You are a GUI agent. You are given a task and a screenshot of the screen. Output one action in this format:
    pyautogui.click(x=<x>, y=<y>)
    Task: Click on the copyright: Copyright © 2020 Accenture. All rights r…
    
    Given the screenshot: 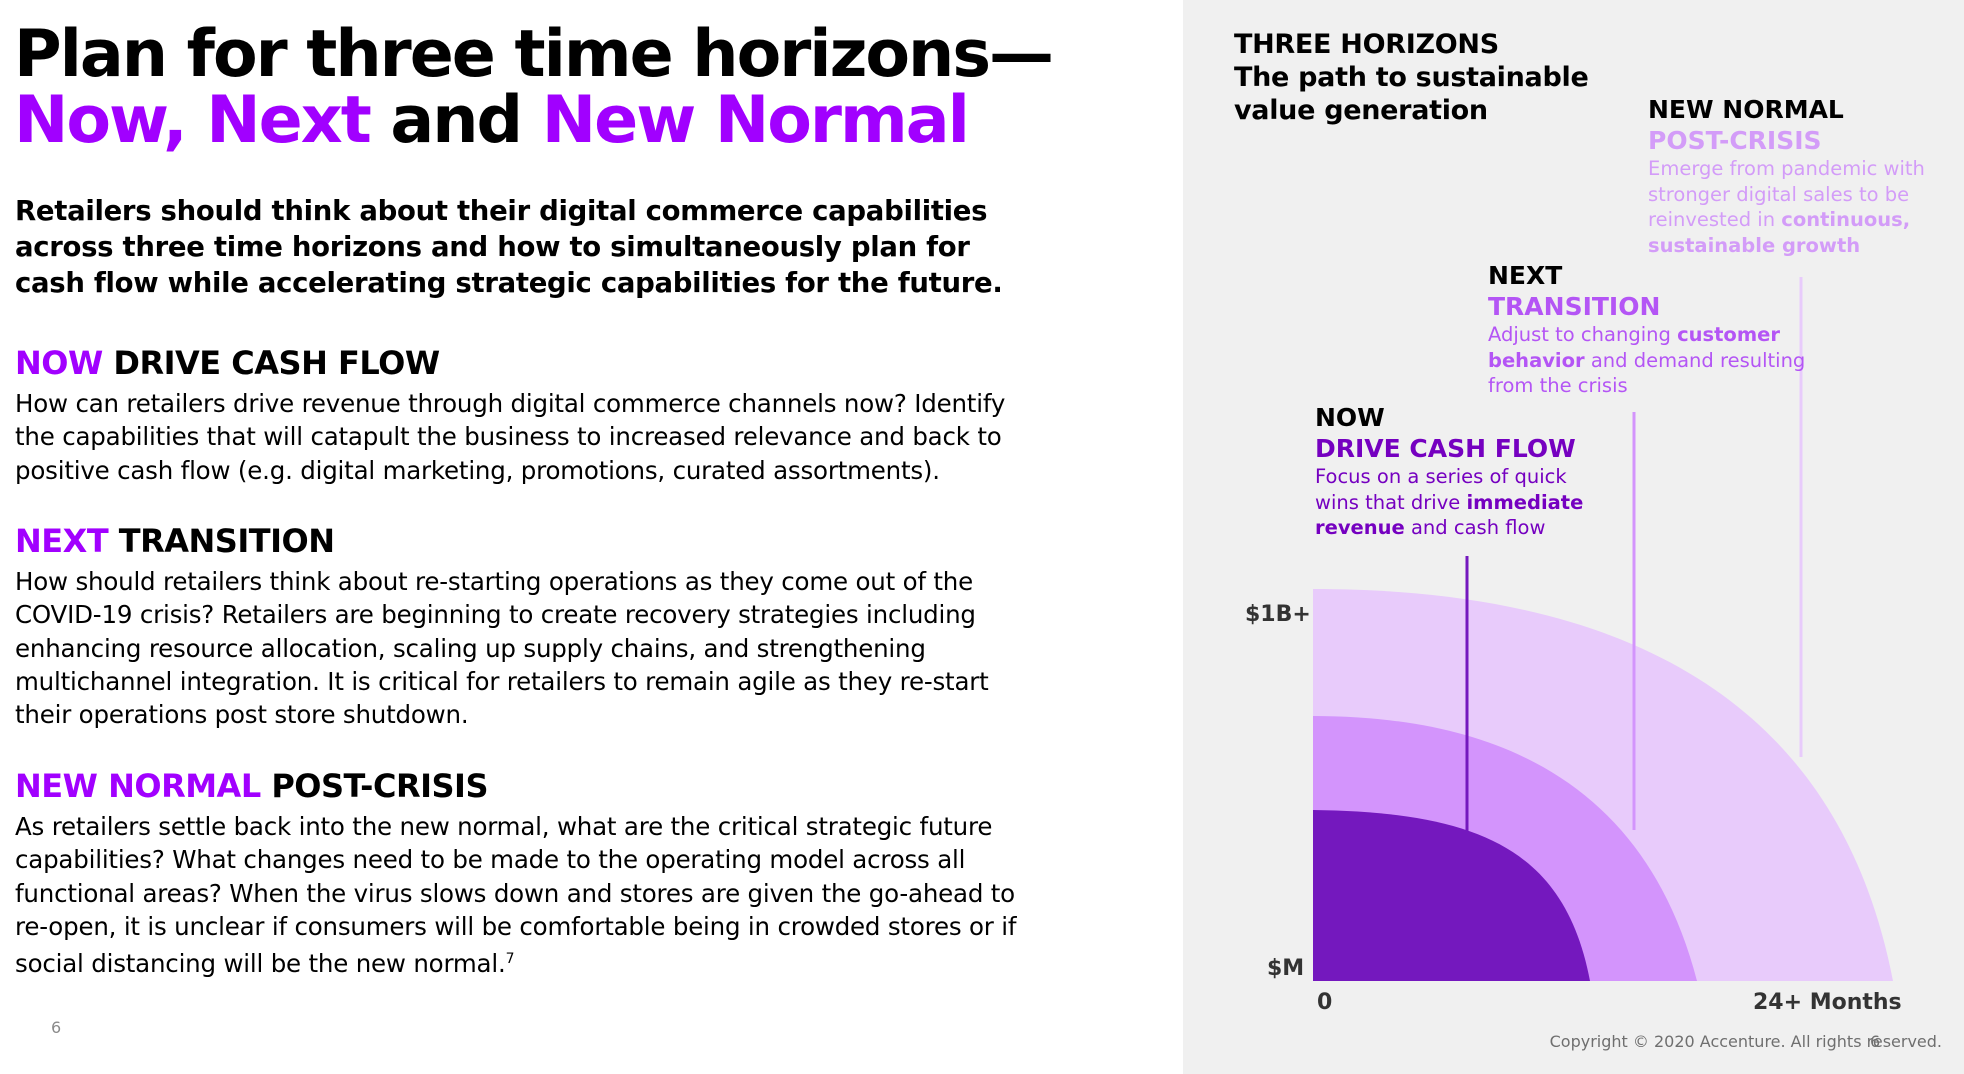 What is the action you would take?
    pyautogui.click(x=1745, y=1041)
    